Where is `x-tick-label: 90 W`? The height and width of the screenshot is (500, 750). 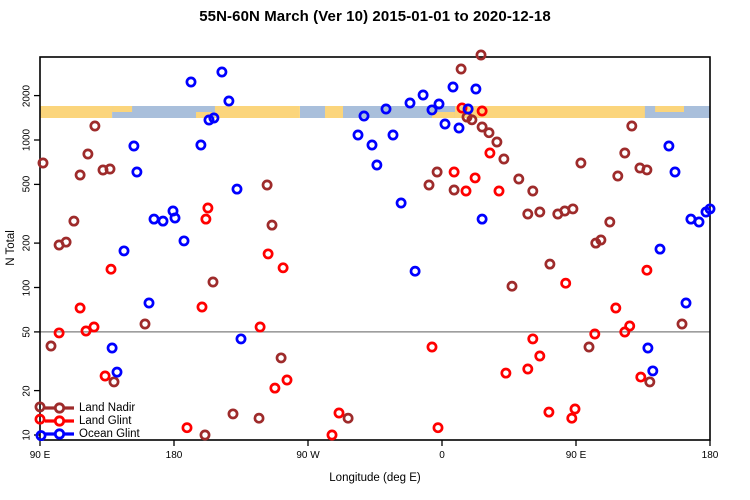
x-tick-label: 90 W is located at coordinates (308, 455).